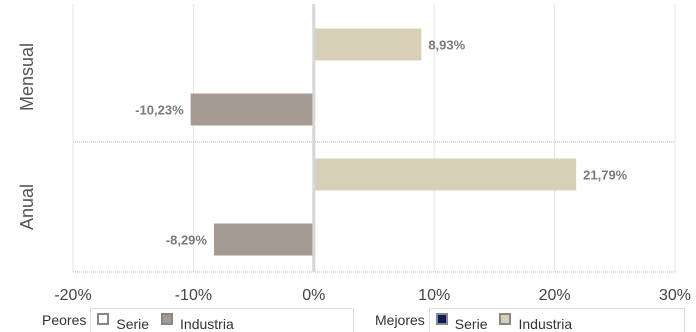  I want to click on legend-label-mejores-serie: Serie, so click(471, 323).